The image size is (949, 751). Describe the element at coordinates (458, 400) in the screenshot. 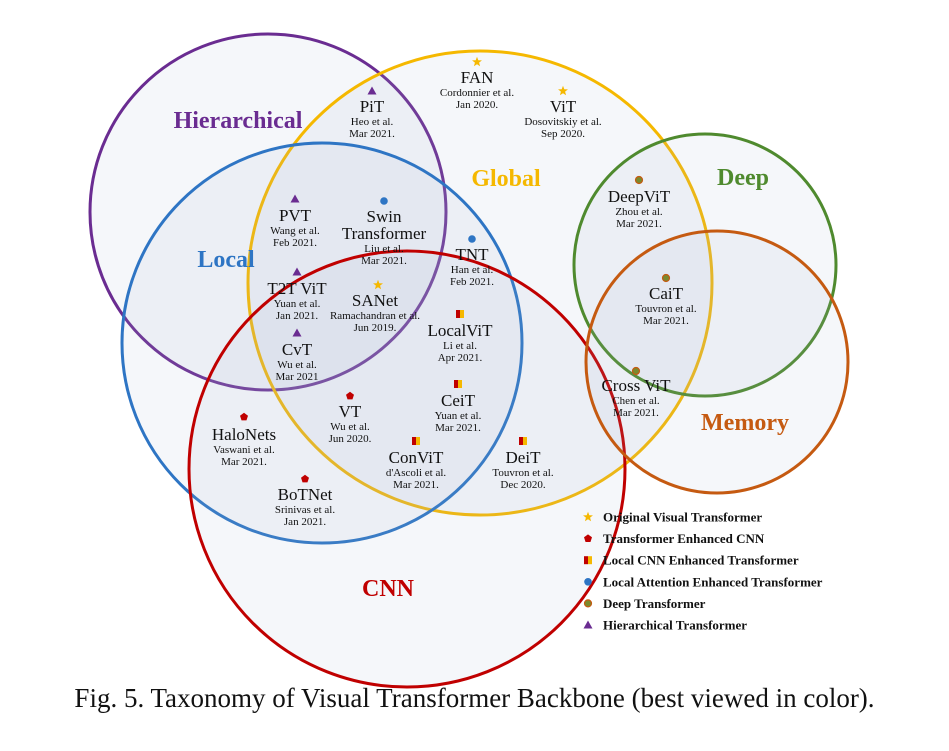

I see `model-name: CeiT` at that location.